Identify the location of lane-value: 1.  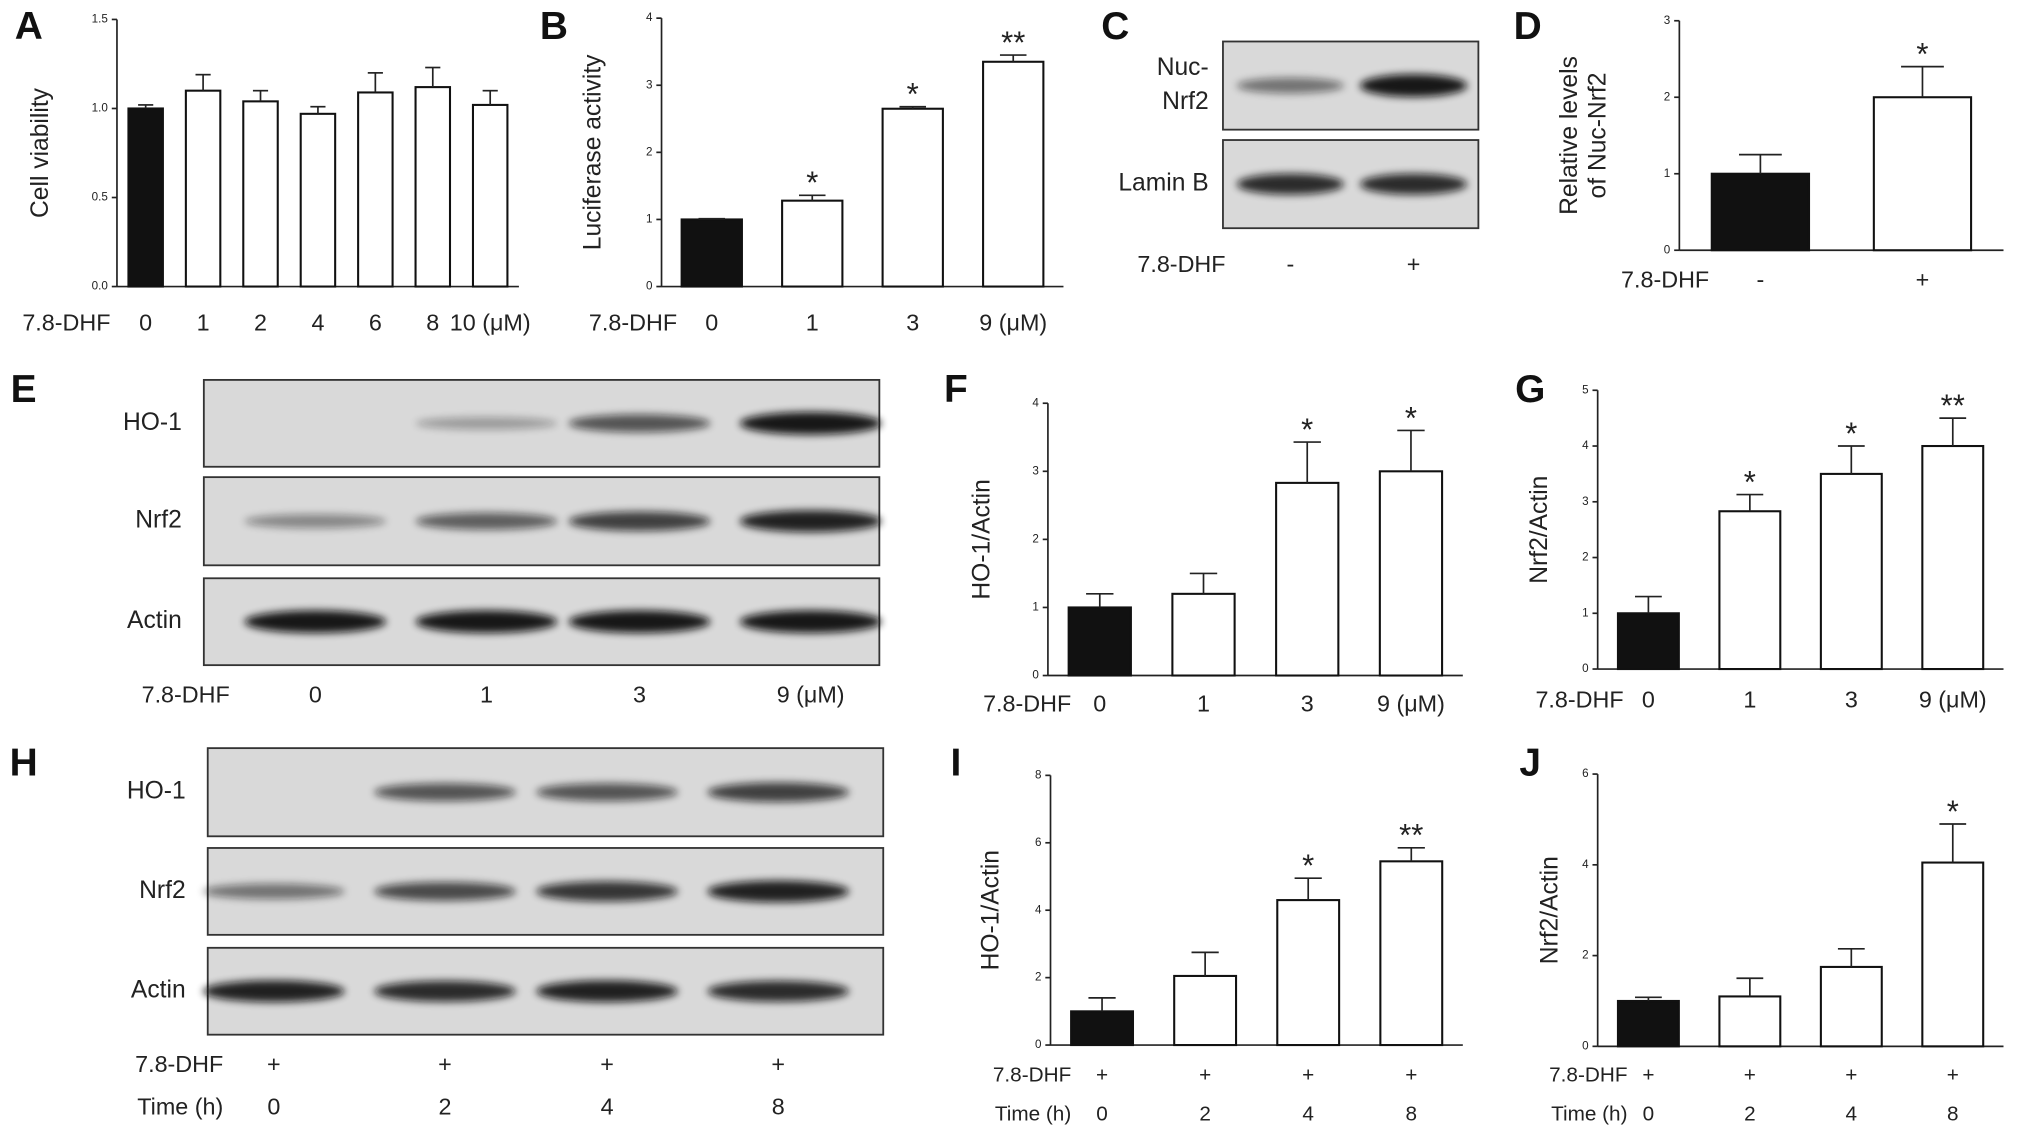
(486, 694).